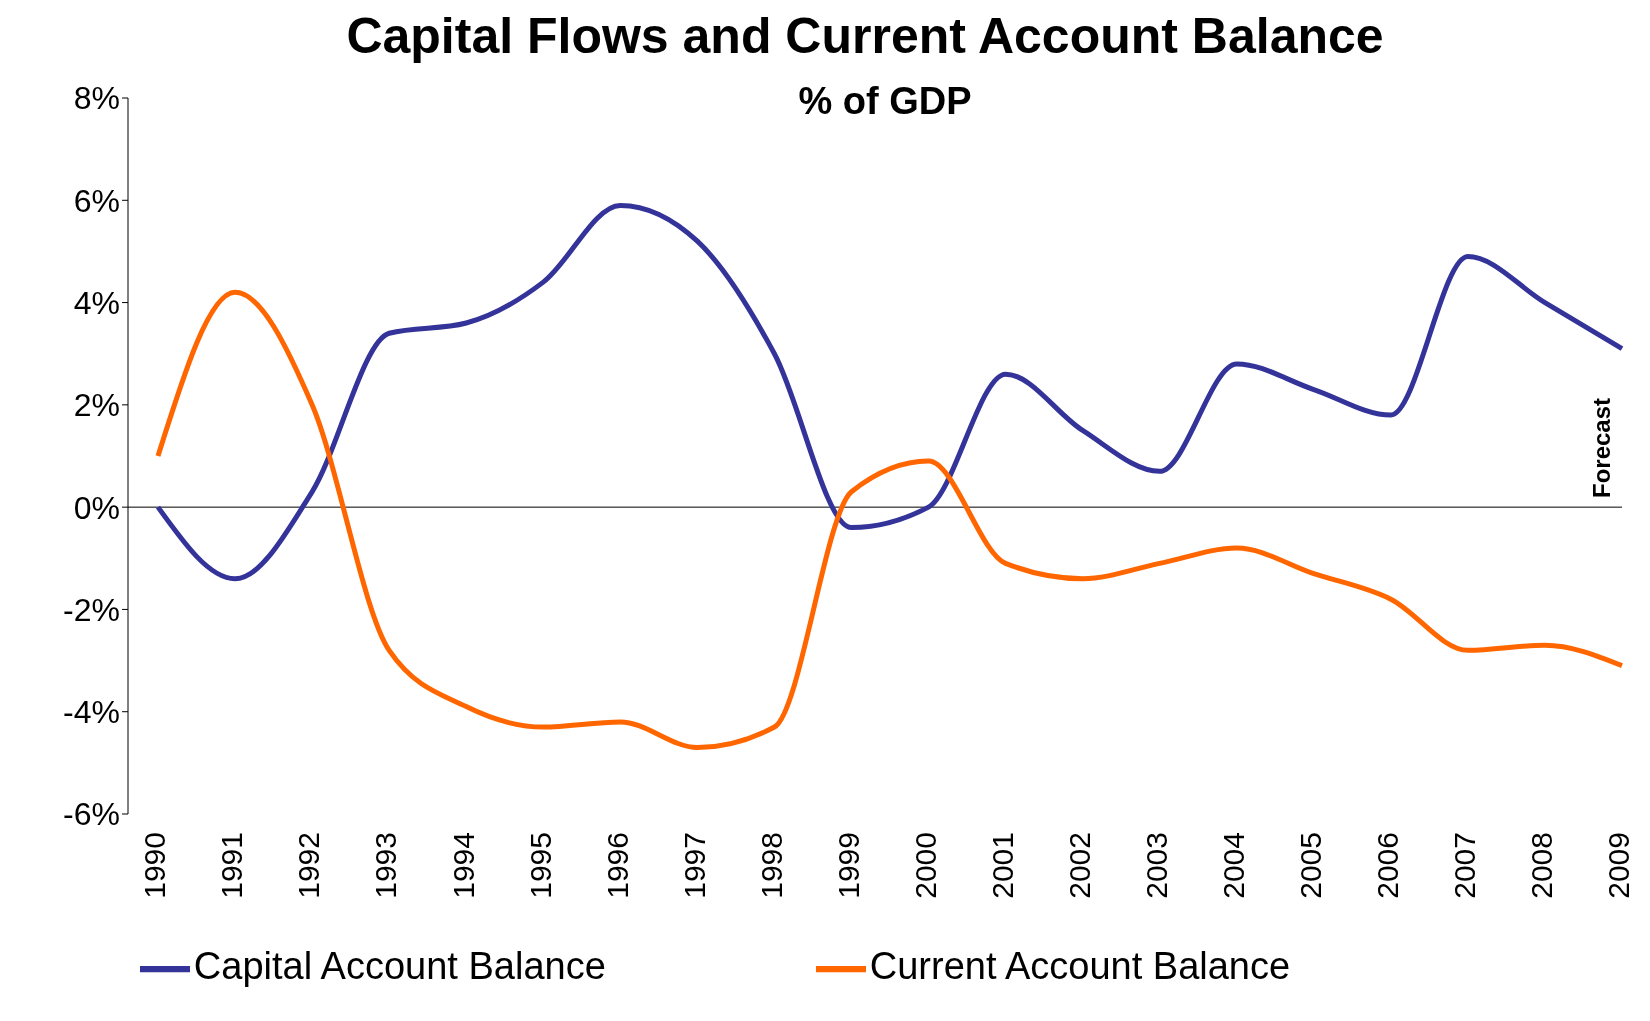  What do you see at coordinates (1234, 865) in the screenshot?
I see `x-tick-label: 2004` at bounding box center [1234, 865].